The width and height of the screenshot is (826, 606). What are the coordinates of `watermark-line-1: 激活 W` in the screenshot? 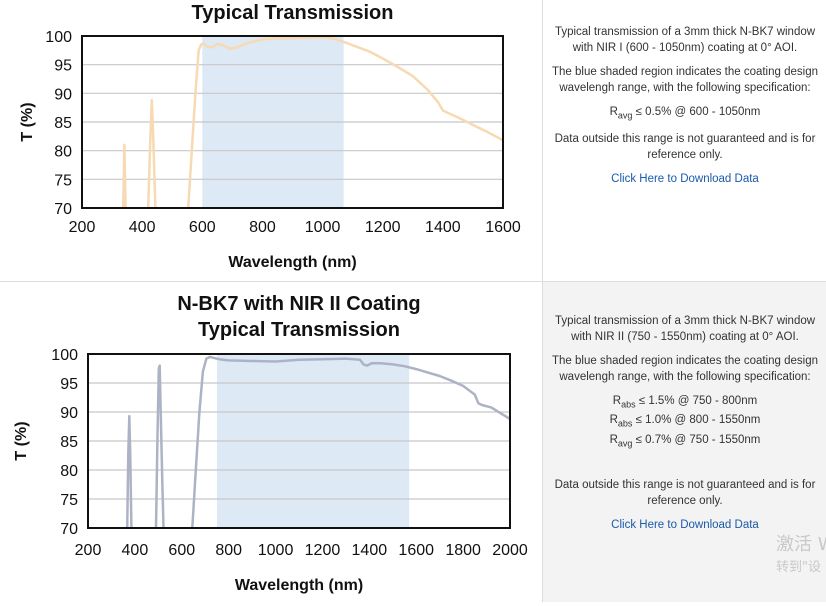 It's located at (801, 544).